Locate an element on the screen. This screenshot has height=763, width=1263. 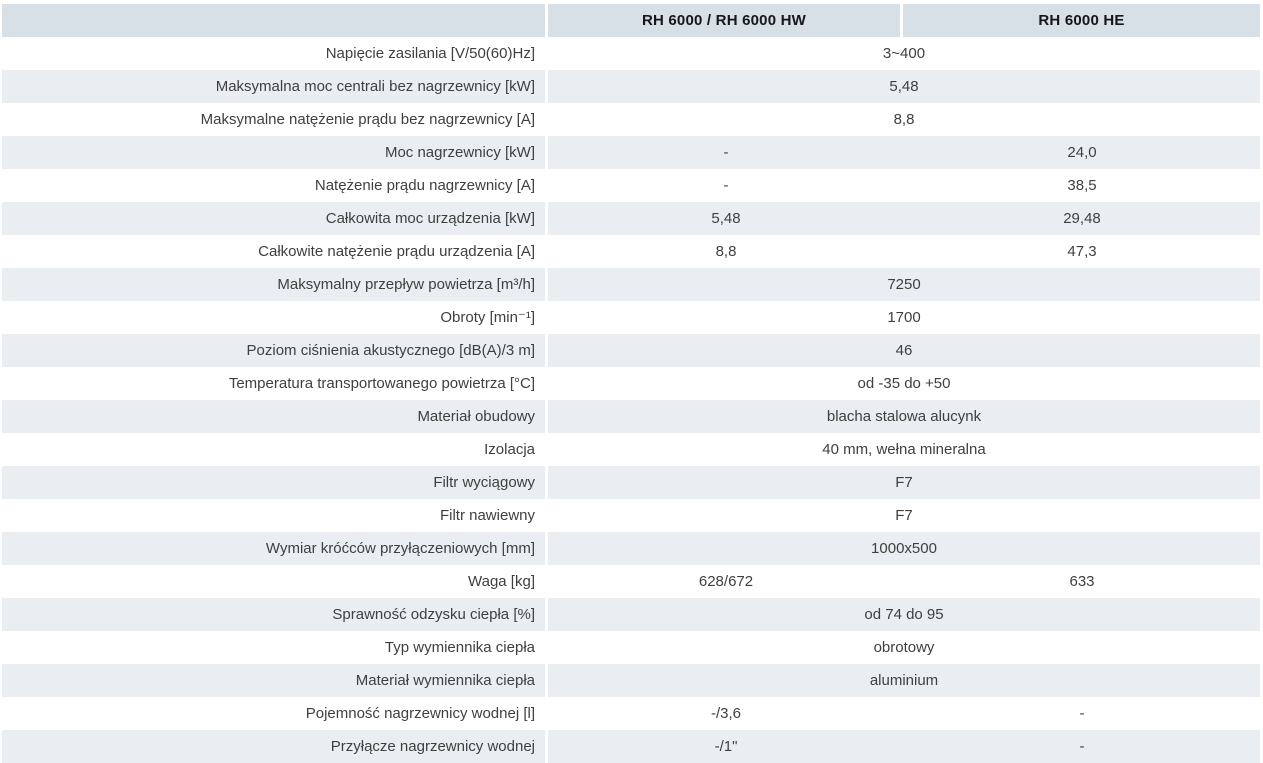
row-value-span: od -35 do +50 is located at coordinates (904, 383).